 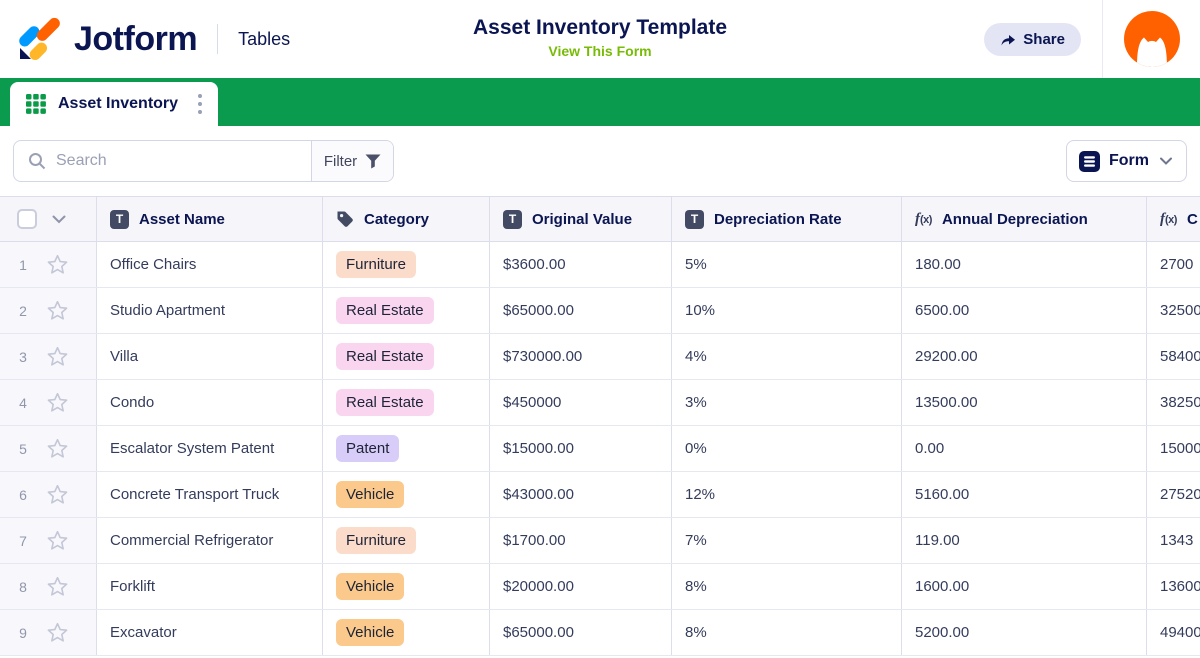 I want to click on tab-menu-dots-icon, so click(x=200, y=104).